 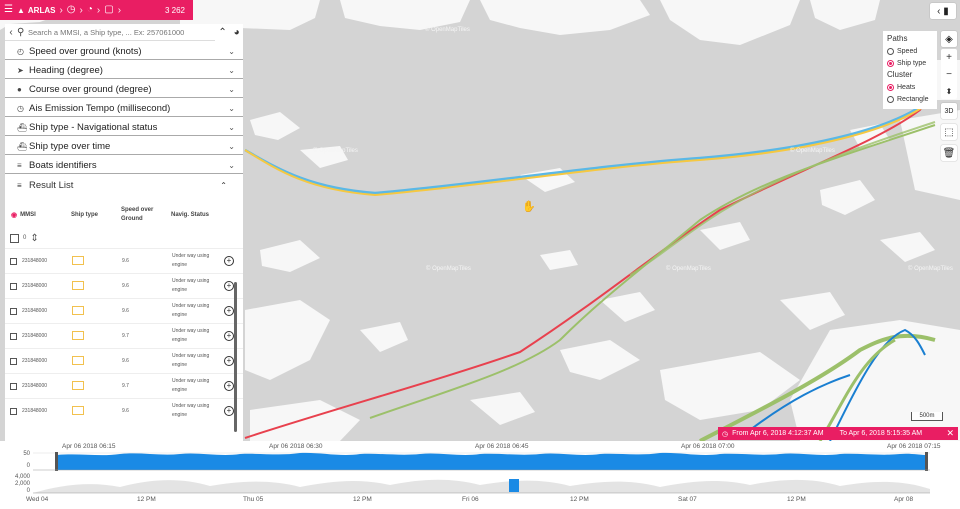 What do you see at coordinates (14, 238) in the screenshot?
I see `select-all-checkbox` at bounding box center [14, 238].